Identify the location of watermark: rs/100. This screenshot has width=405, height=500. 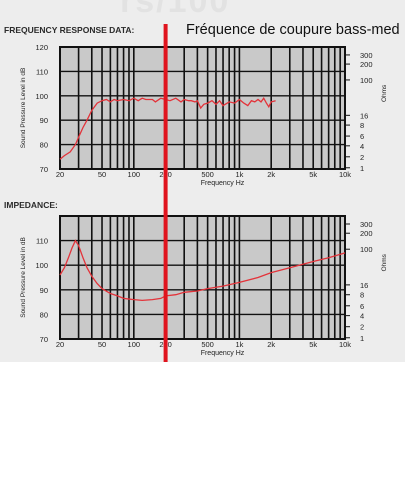
(175, 10).